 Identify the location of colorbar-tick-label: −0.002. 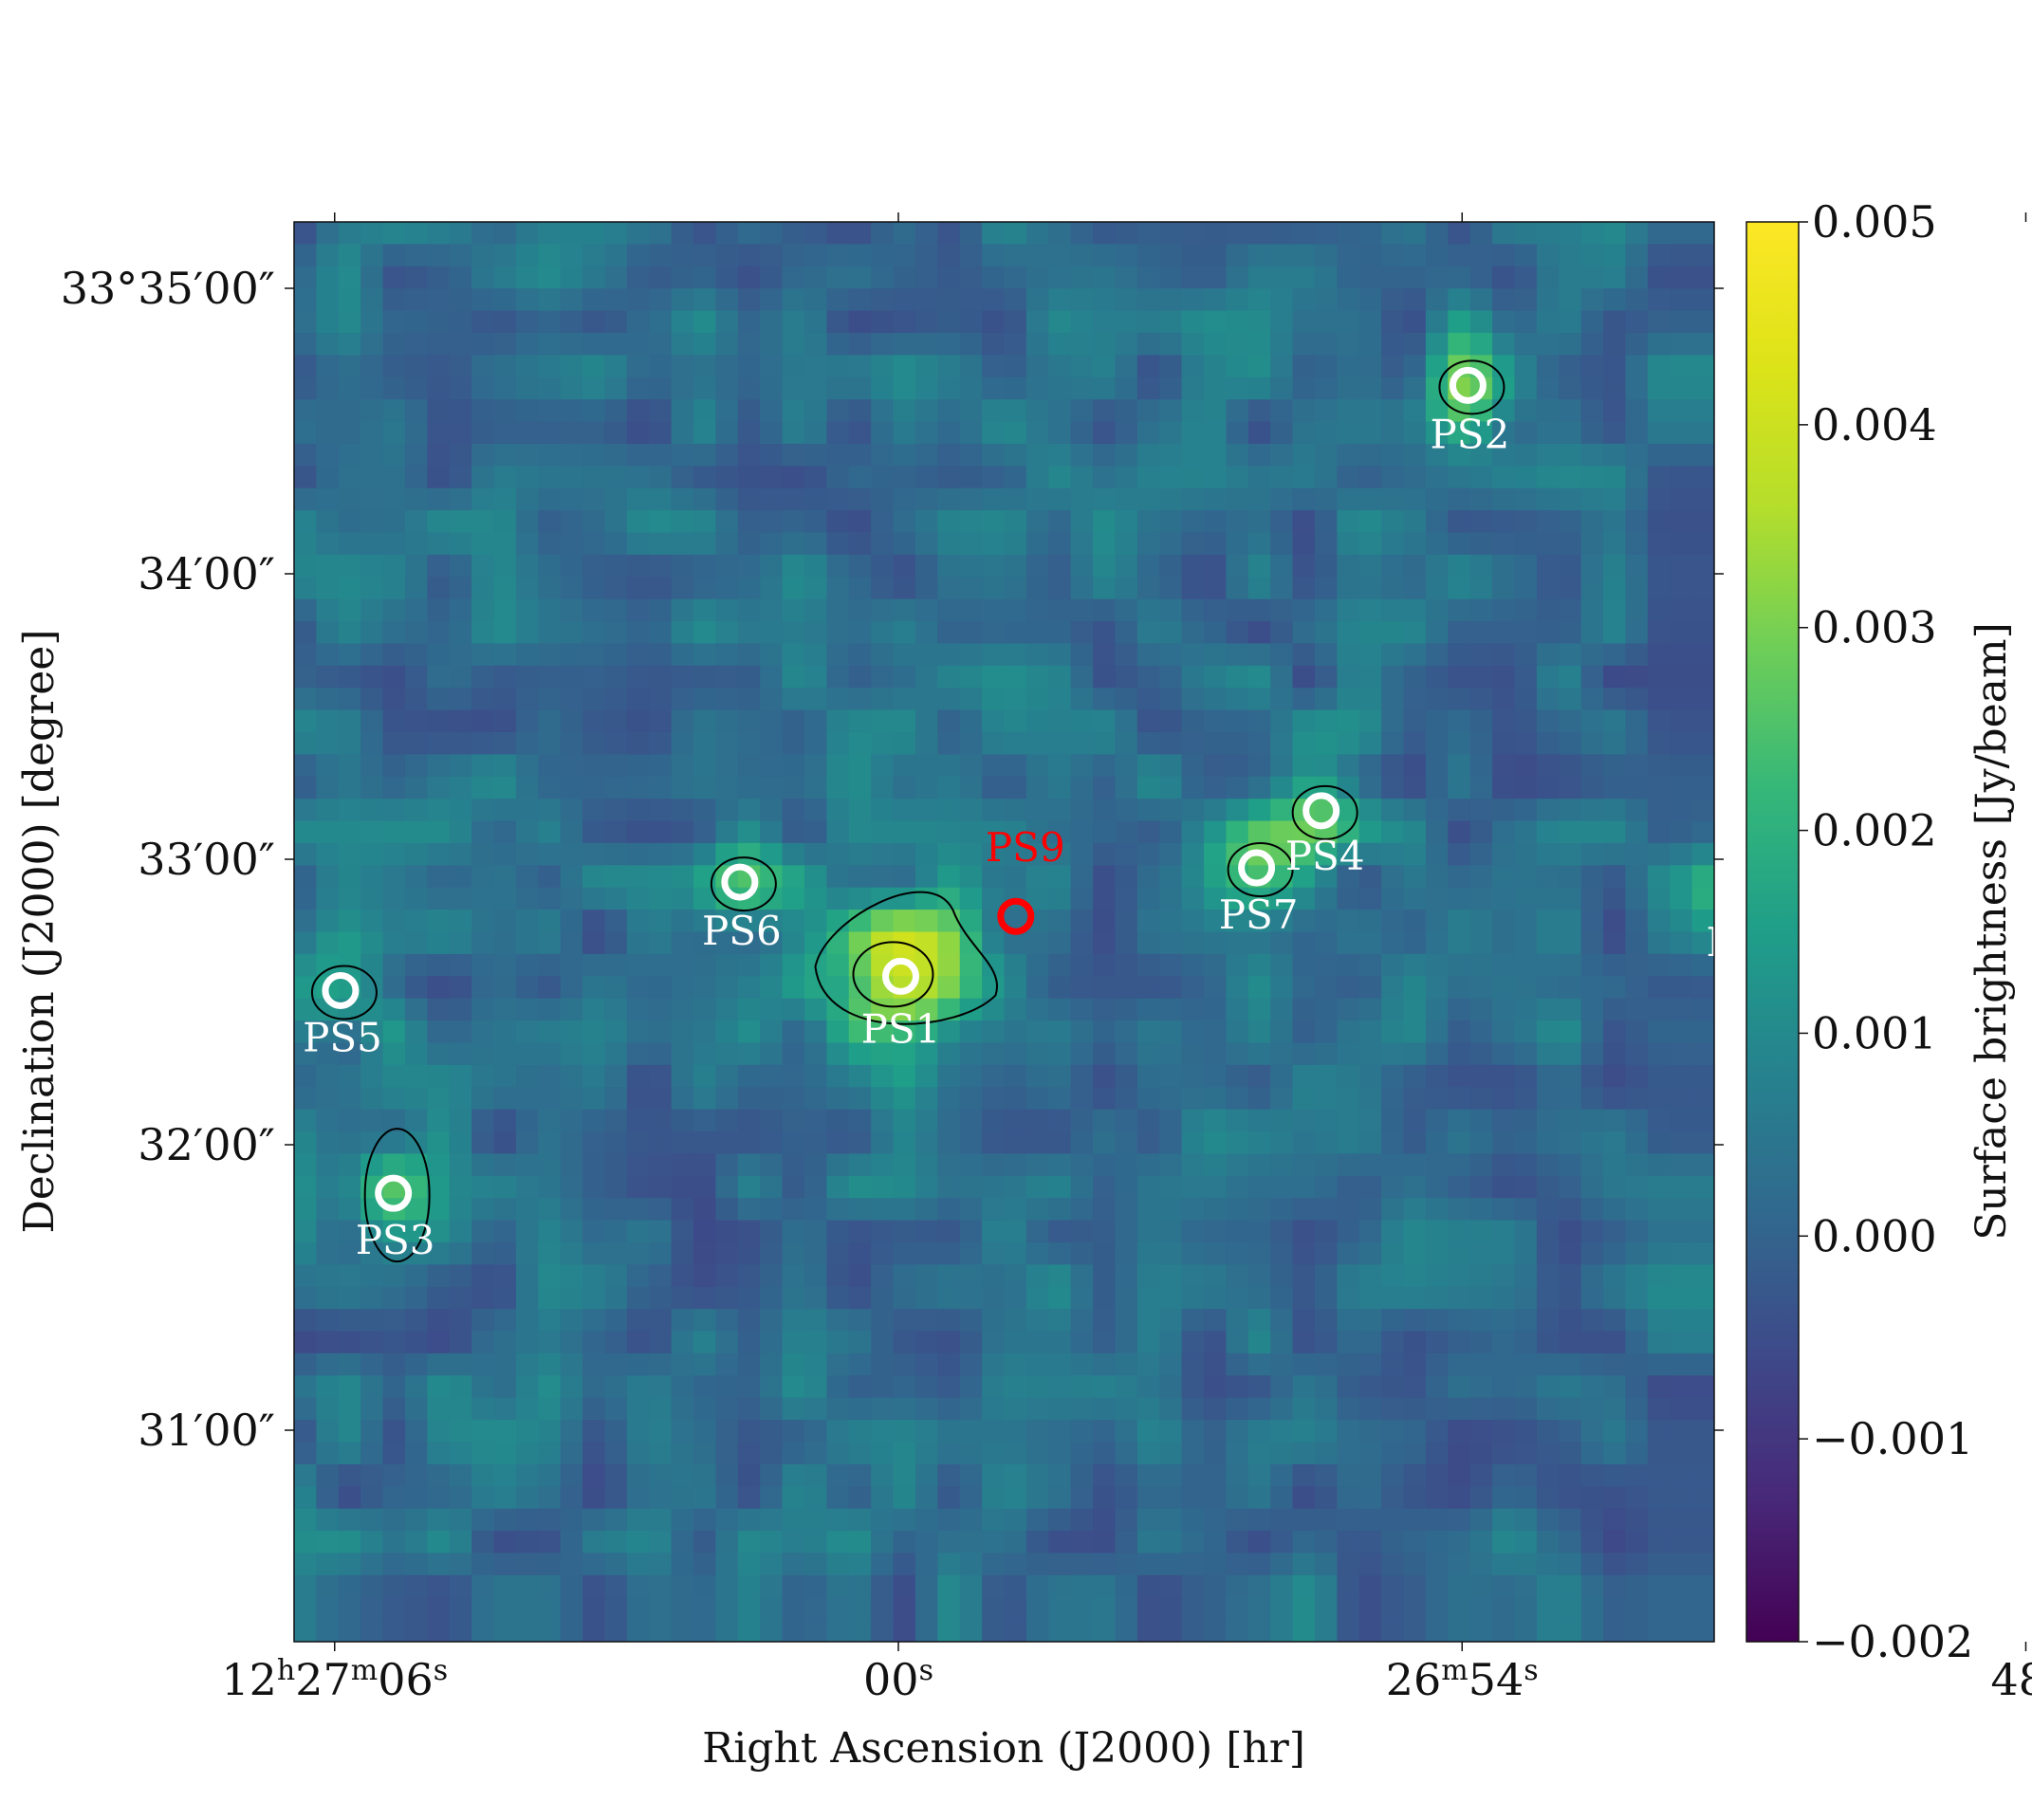
(1892, 1642).